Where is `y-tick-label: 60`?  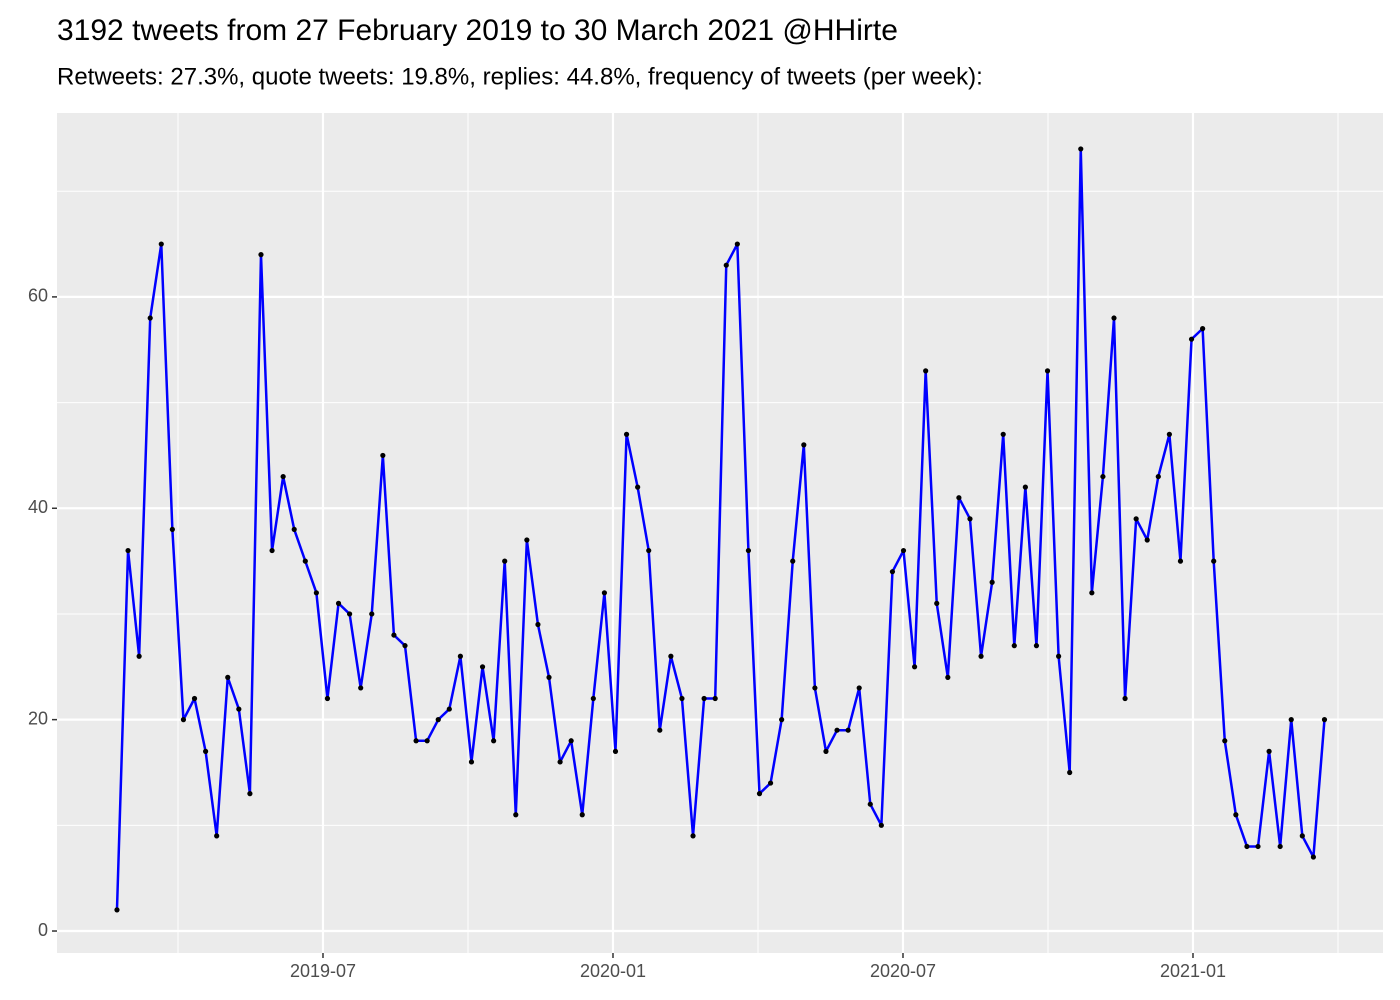
y-tick-label: 60 is located at coordinates (38, 296).